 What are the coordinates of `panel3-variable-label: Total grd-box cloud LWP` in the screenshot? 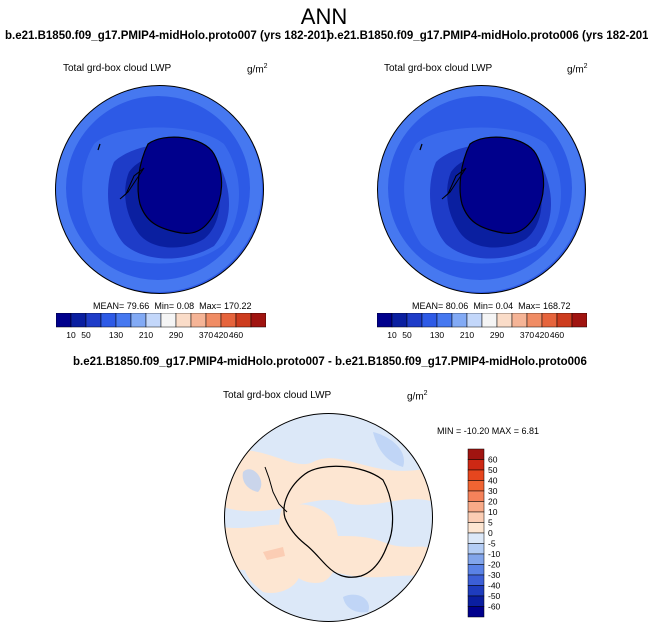 It's located at (277, 395).